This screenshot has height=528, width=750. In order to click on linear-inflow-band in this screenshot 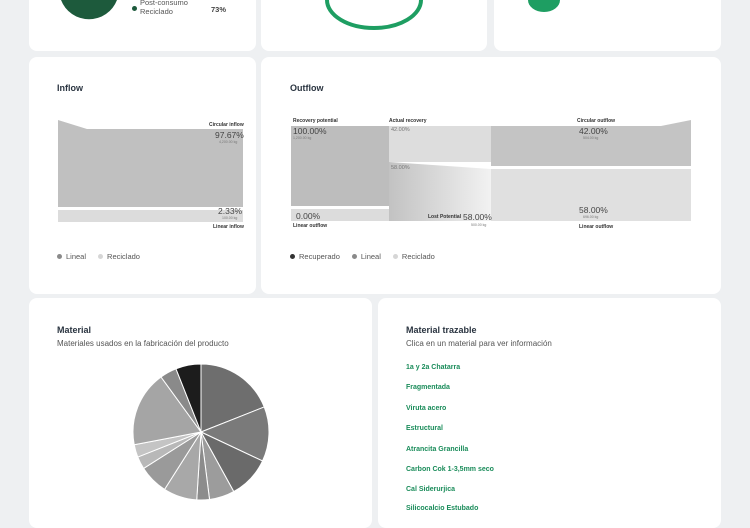, I will do `click(150, 216)`.